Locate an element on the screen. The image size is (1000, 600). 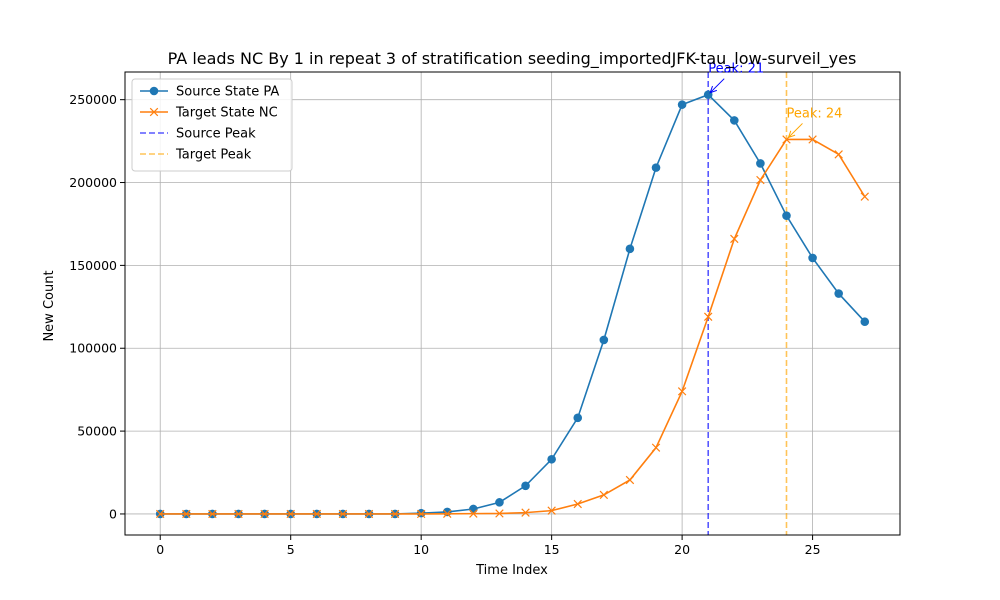
peak-annotation: Peak: 21 is located at coordinates (736, 69).